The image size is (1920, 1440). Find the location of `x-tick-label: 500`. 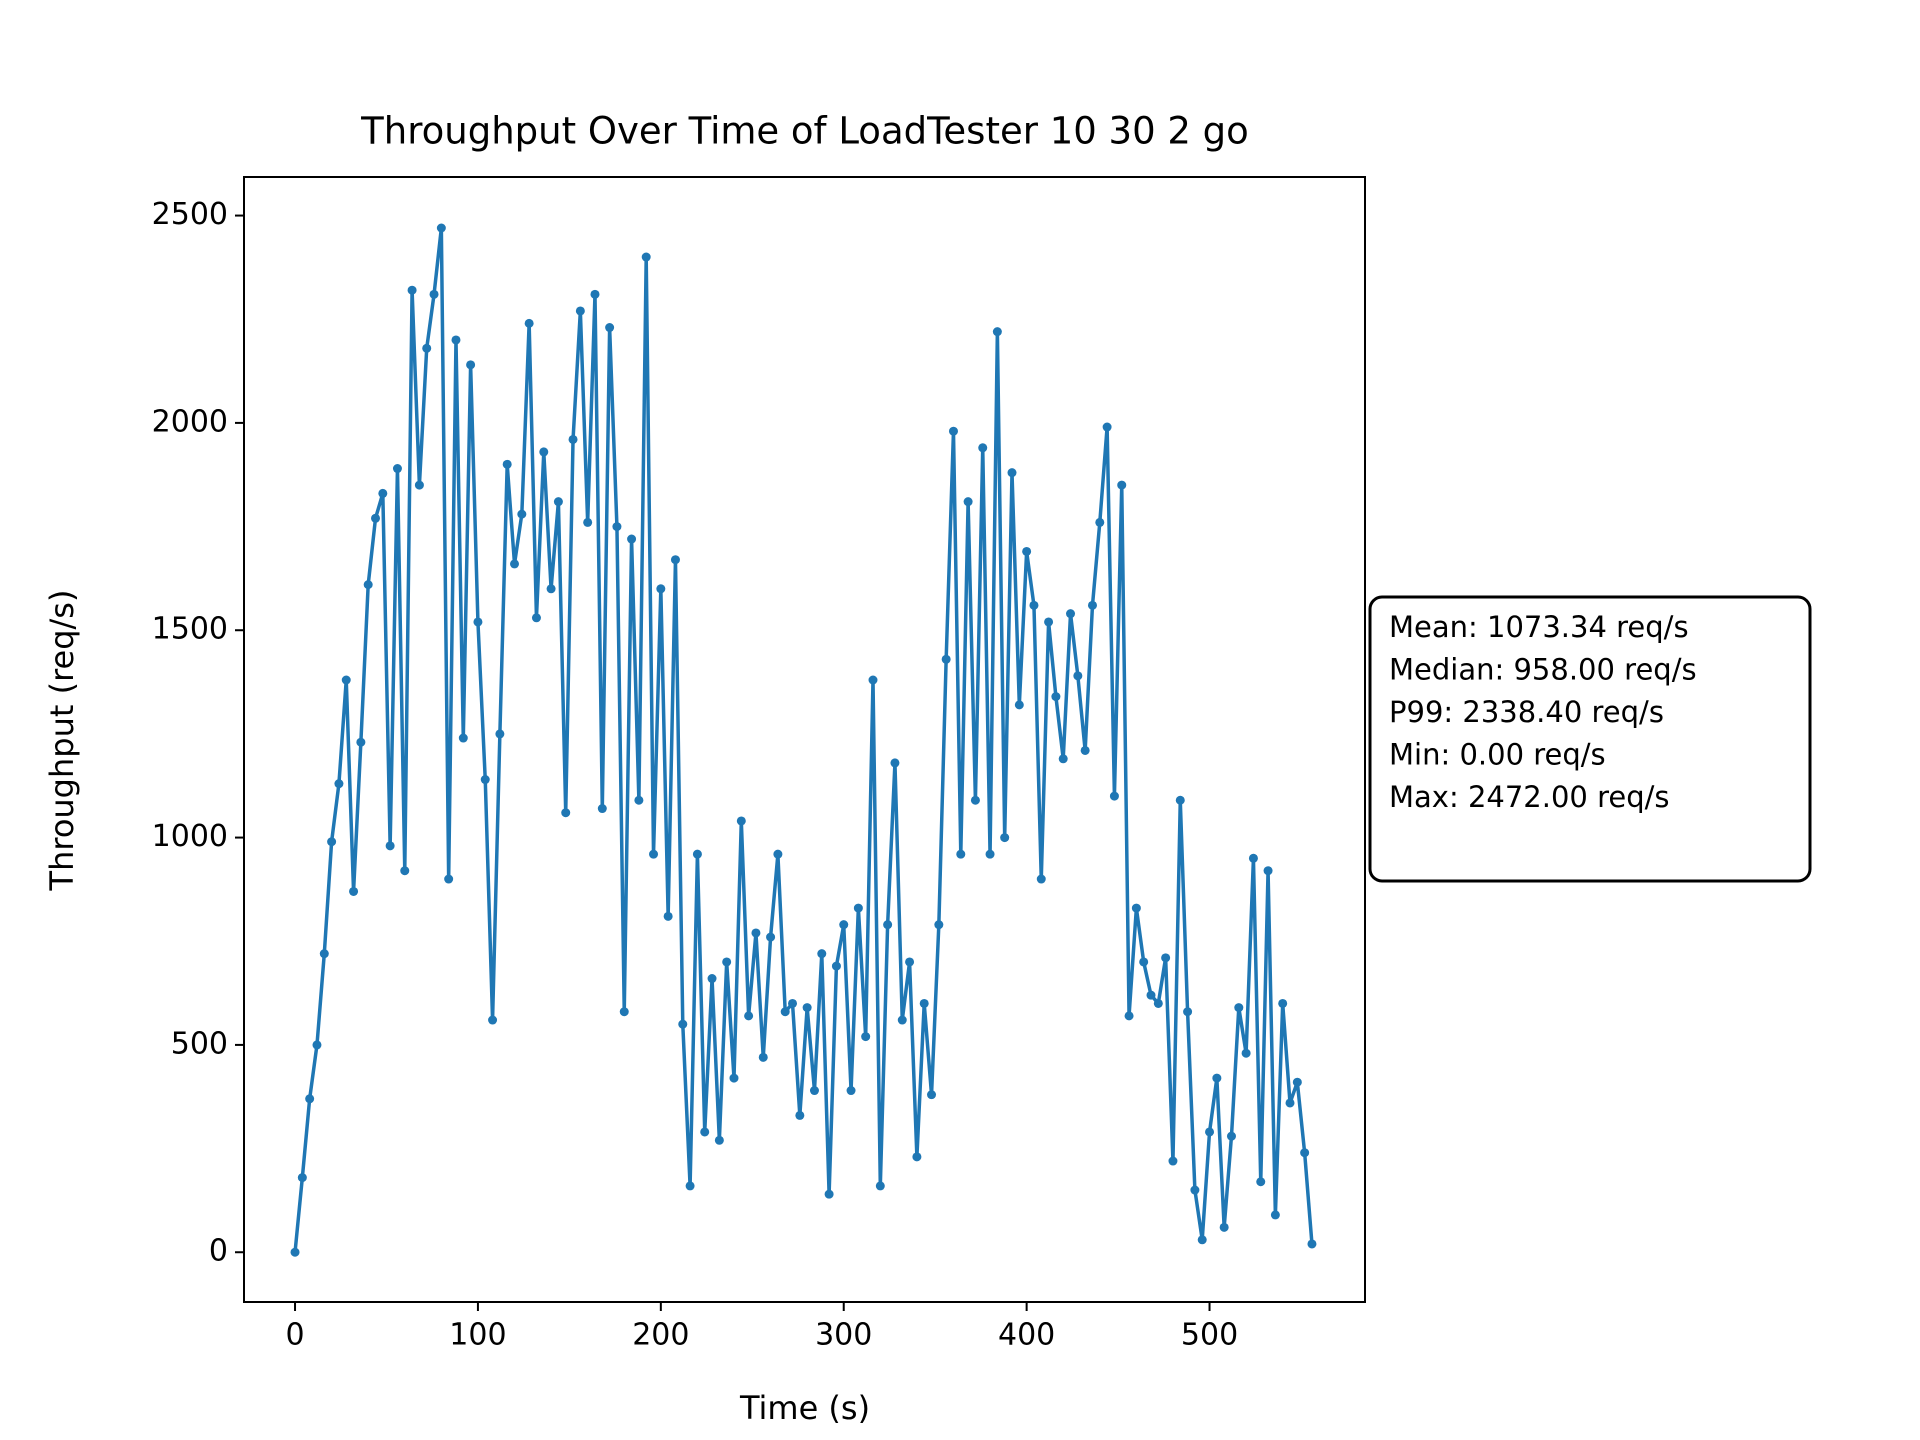

x-tick-label: 500 is located at coordinates (1209, 1335).